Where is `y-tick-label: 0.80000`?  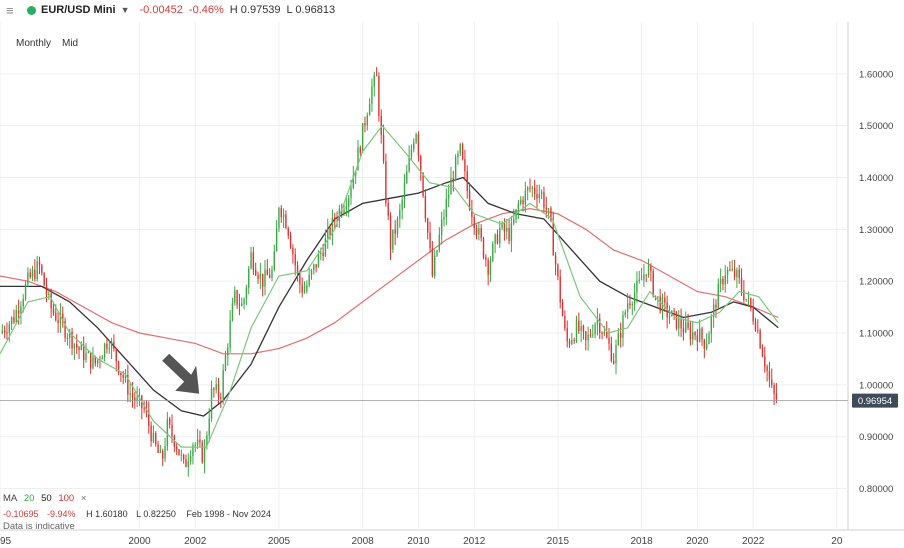 y-tick-label: 0.80000 is located at coordinates (876, 489).